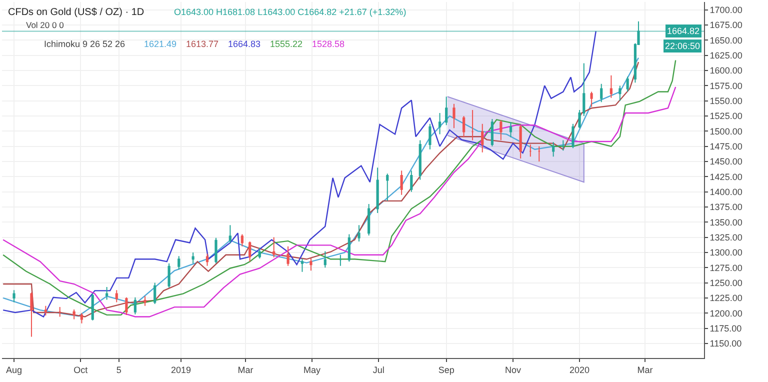 This screenshot has height=382, width=768. I want to click on y-tick-label: 1625.00, so click(726, 55).